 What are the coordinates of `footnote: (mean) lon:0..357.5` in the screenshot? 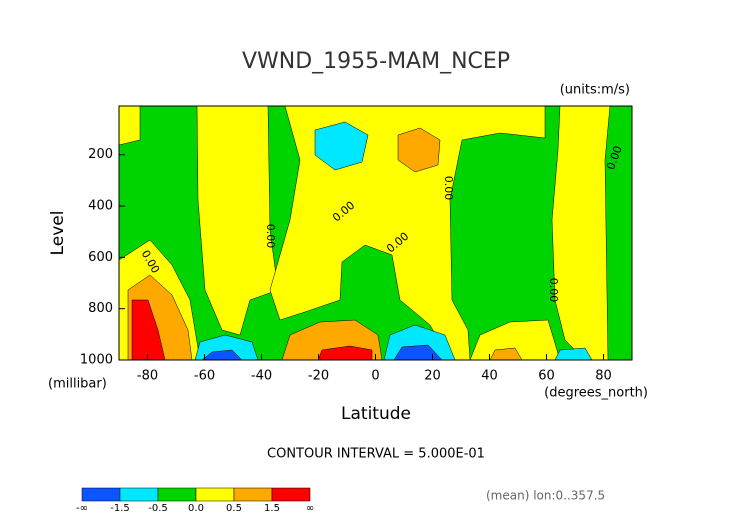 It's located at (545, 496).